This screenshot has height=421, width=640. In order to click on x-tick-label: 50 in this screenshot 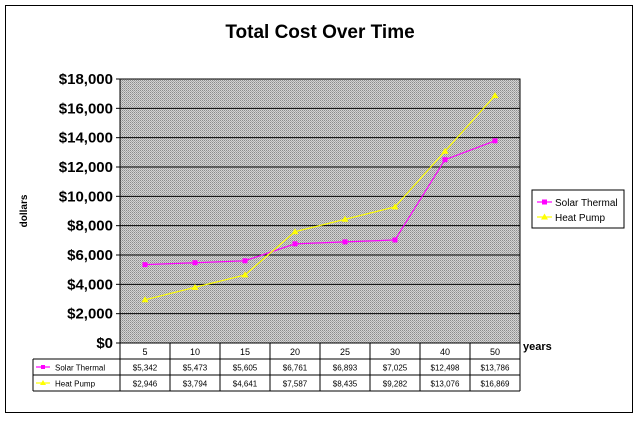, I will do `click(495, 352)`.